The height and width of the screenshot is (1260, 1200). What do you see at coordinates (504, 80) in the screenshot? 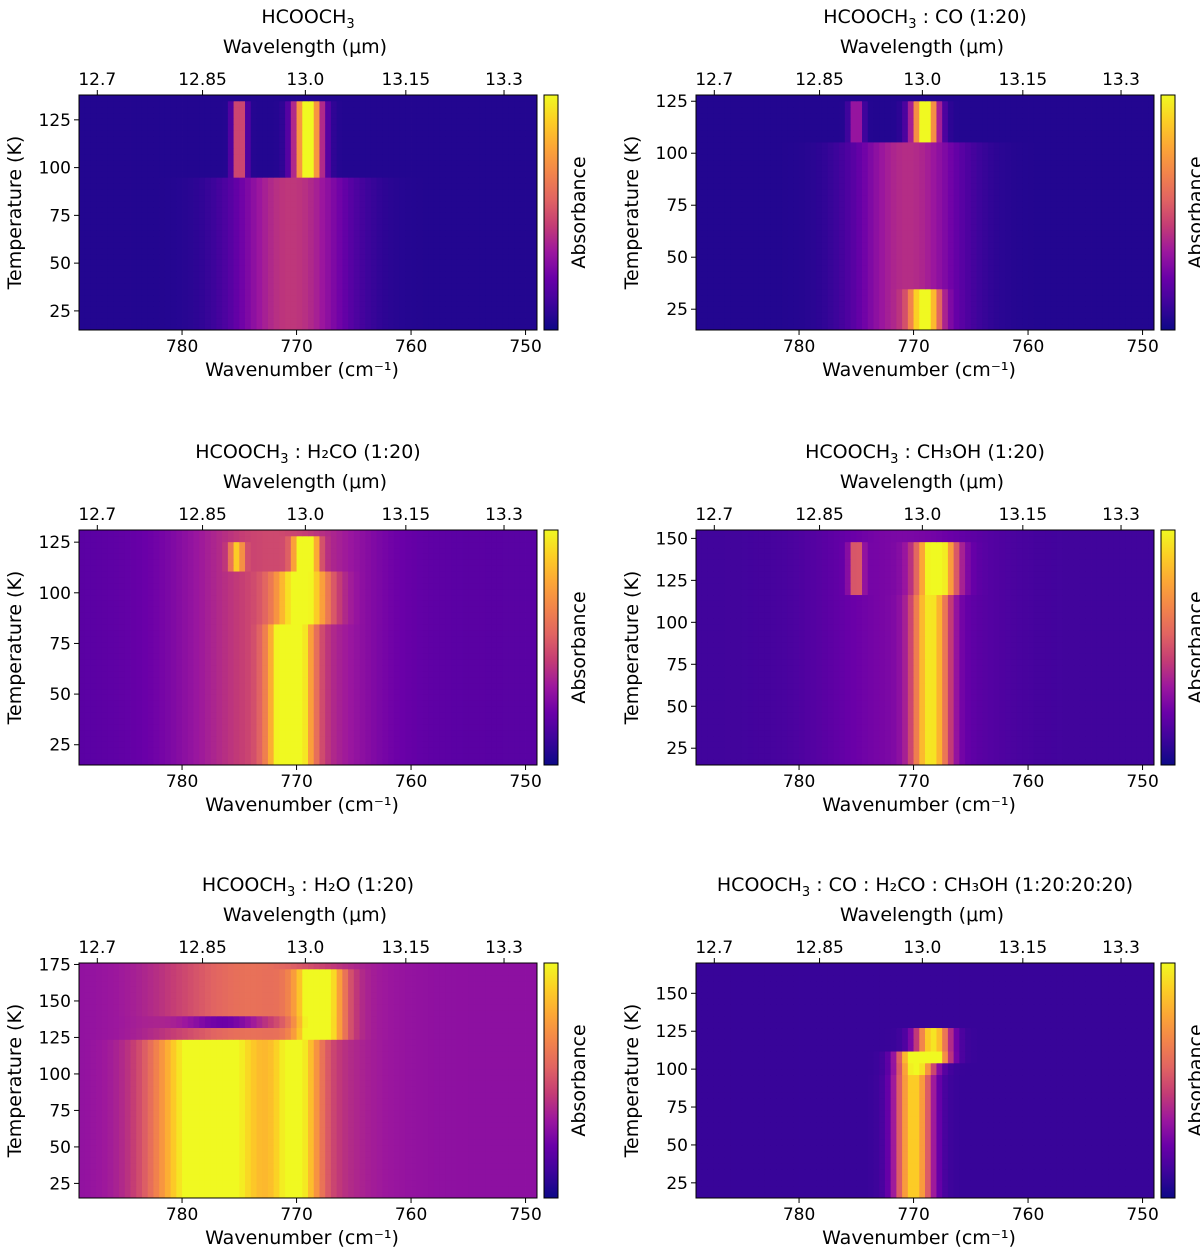
I see `x2-tick-label: 13.3` at bounding box center [504, 80].